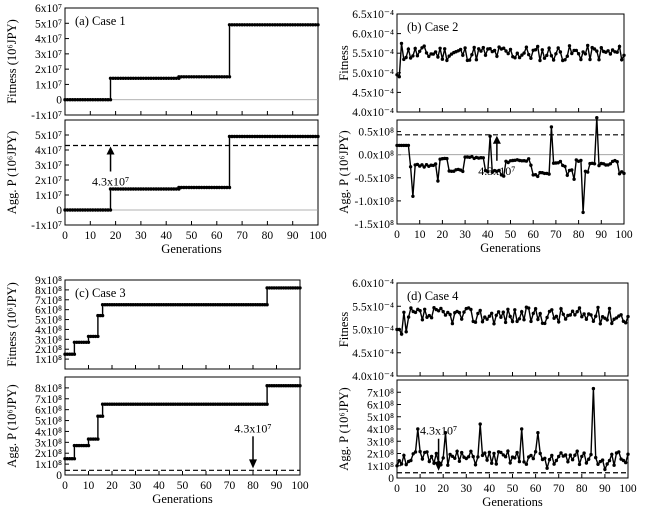 Image resolution: width=645 pixels, height=518 pixels. Describe the element at coordinates (628, 489) in the screenshot. I see `case4-xtick-label: 100` at that location.